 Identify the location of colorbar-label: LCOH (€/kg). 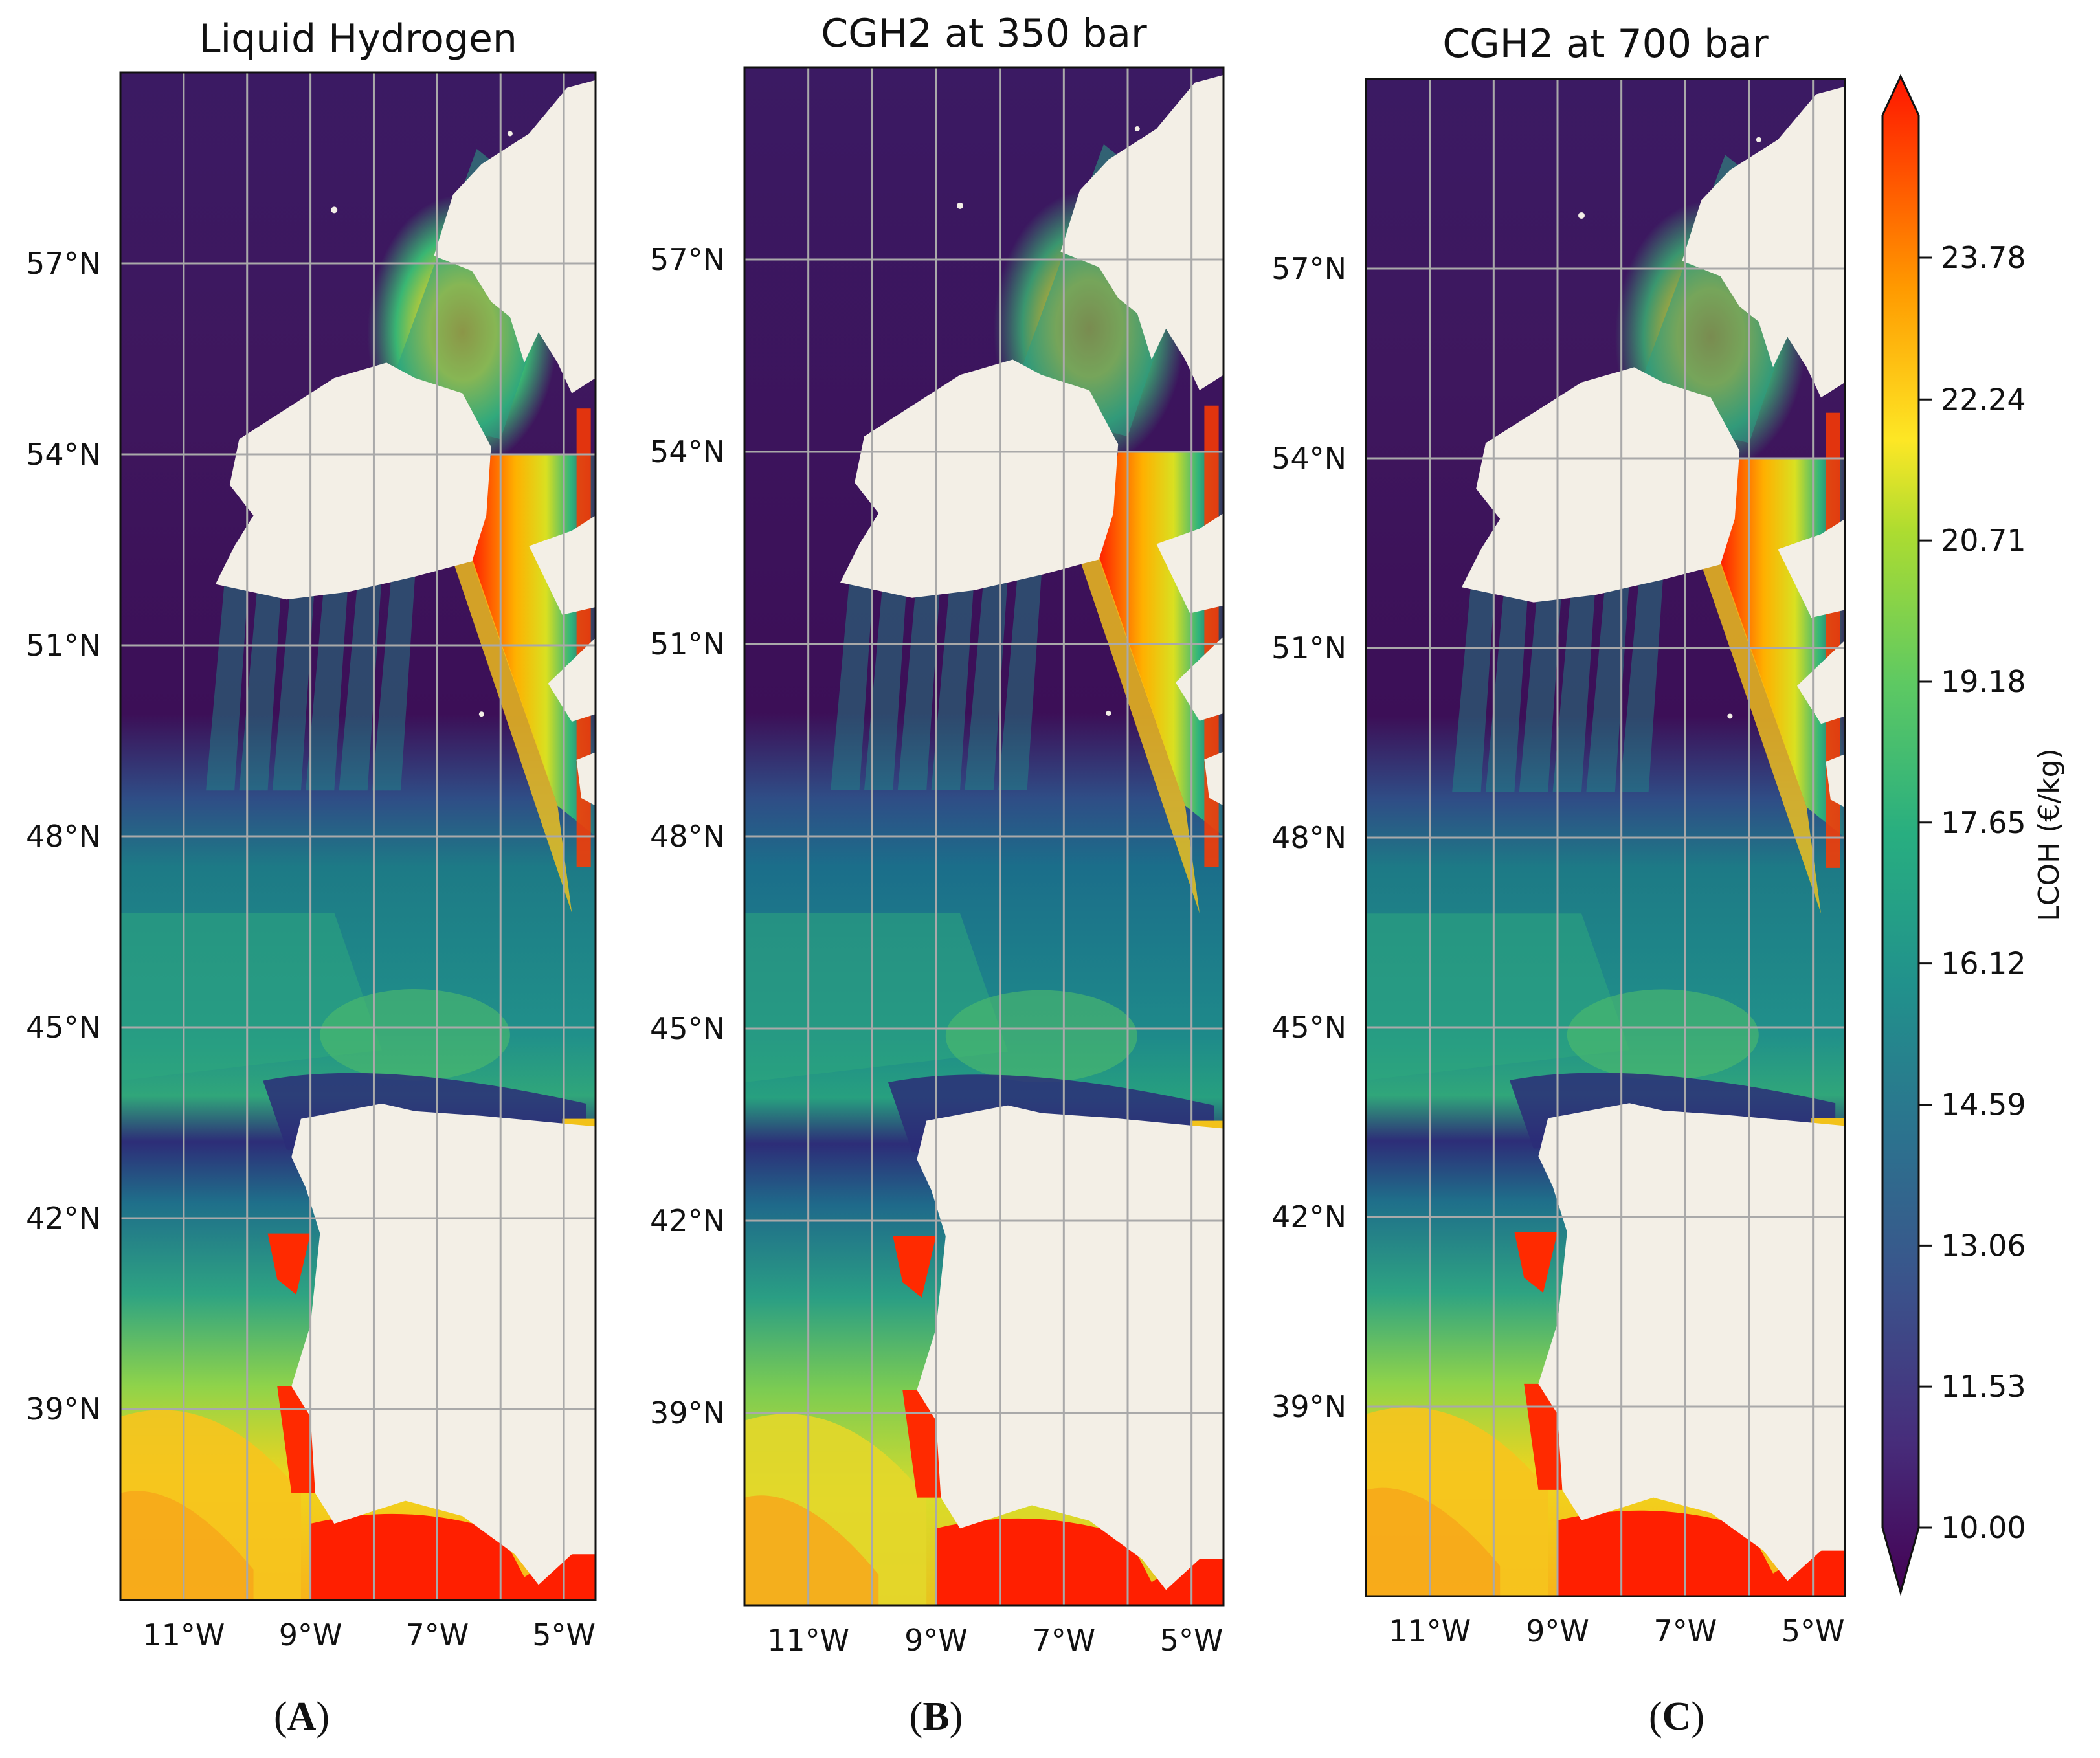
(2049, 835).